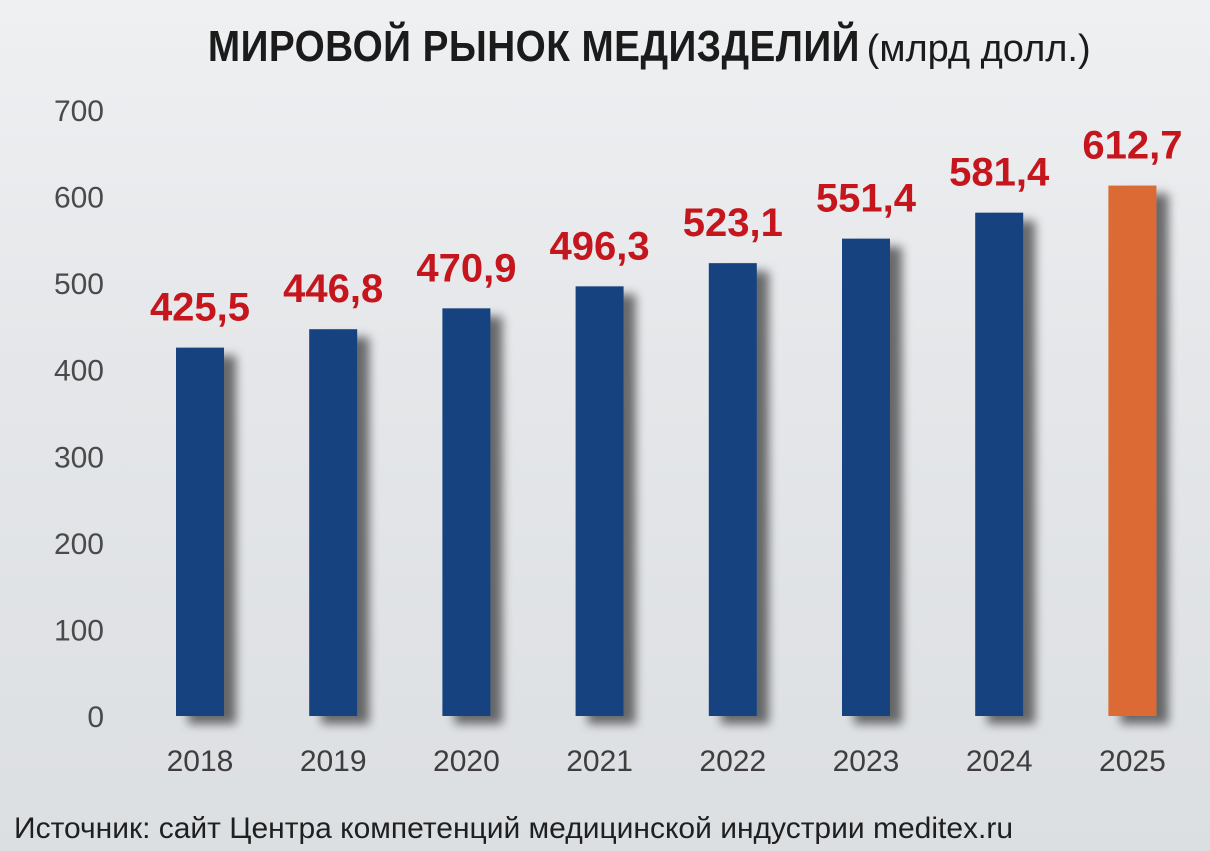 The image size is (1210, 851). I want to click on bar-2018, so click(200, 531).